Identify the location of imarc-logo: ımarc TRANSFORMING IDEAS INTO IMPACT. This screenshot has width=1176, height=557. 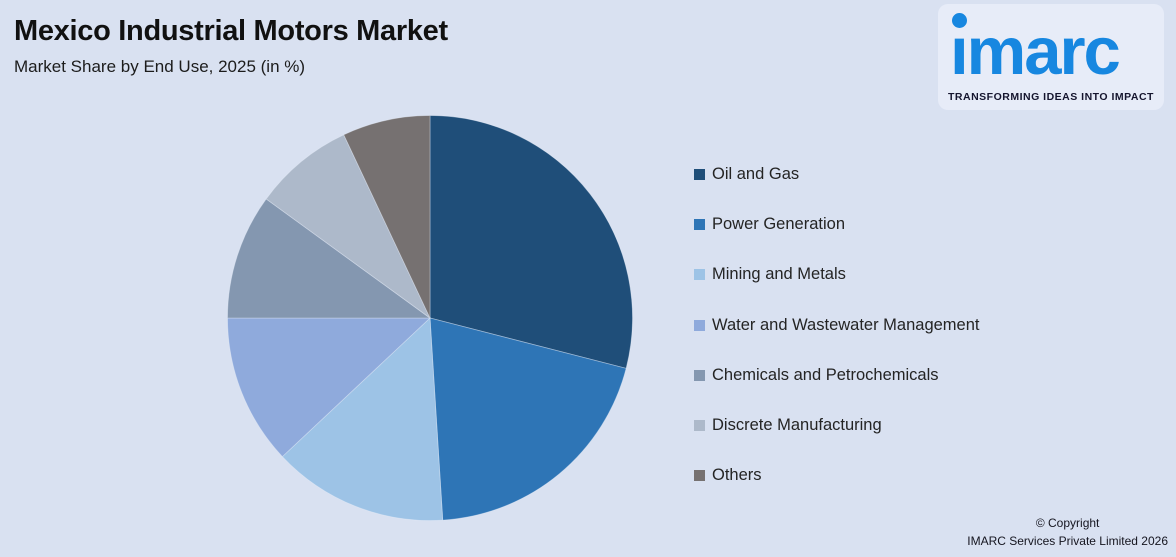
(1051, 57).